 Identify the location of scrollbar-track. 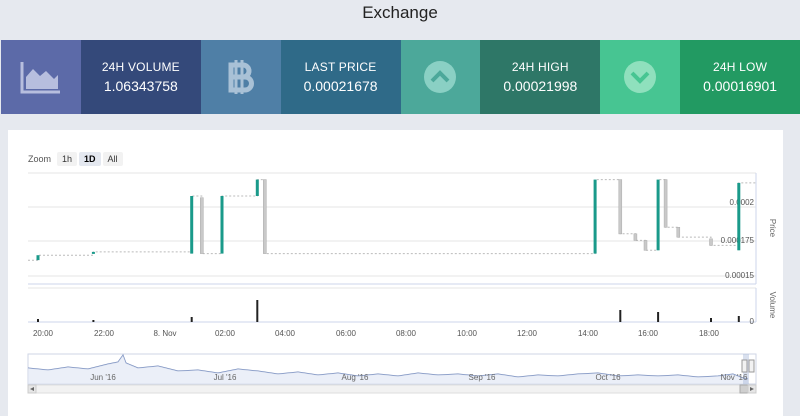
(392, 389).